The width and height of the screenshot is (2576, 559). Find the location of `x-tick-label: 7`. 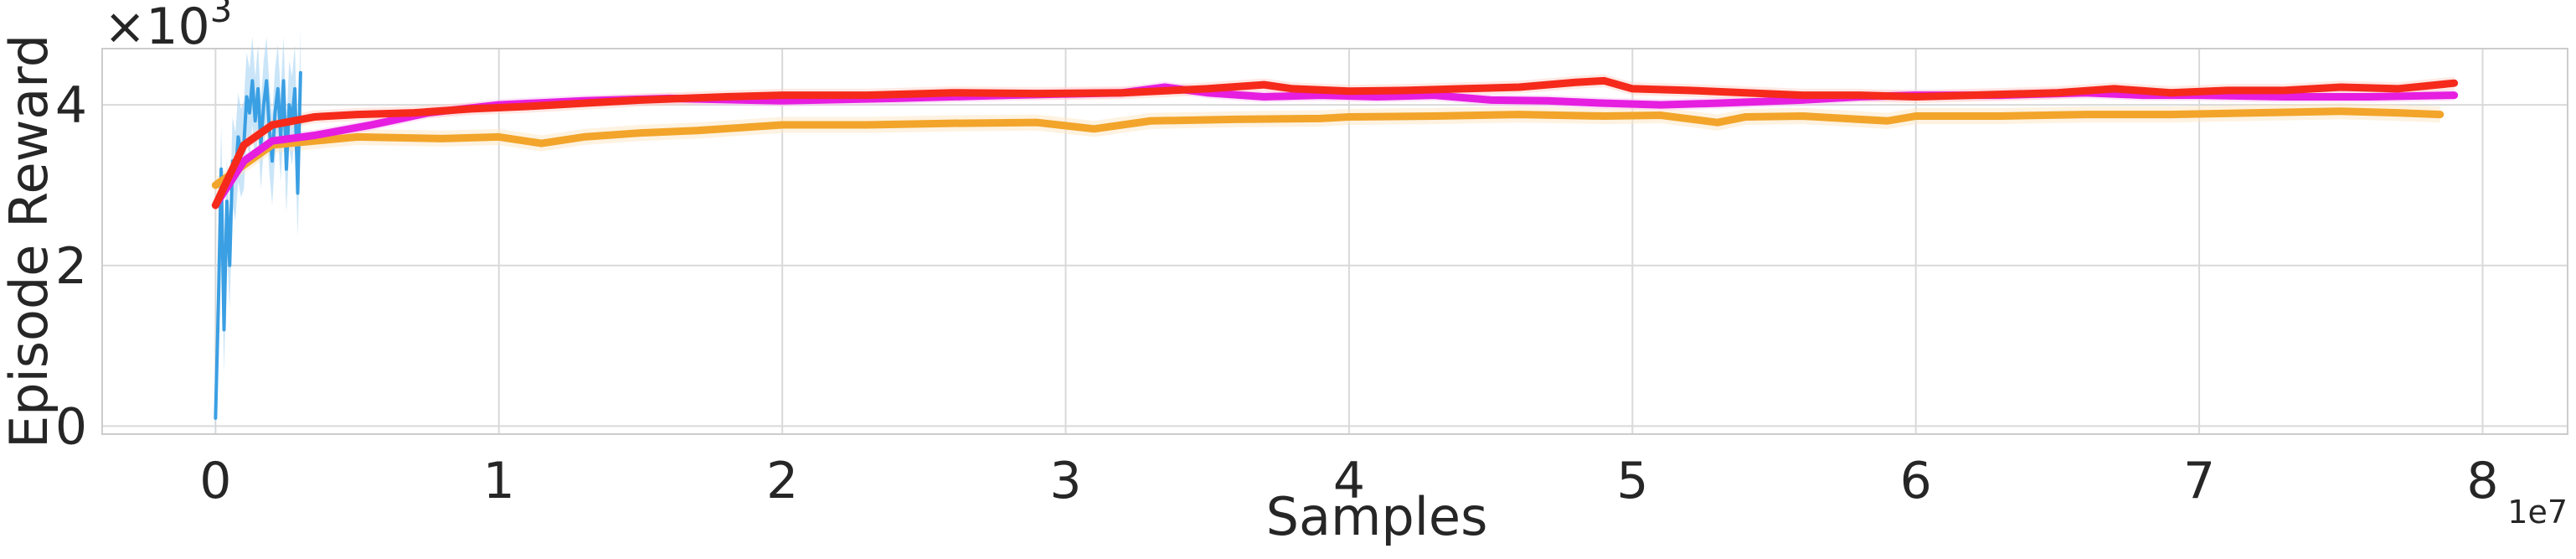

x-tick-label: 7 is located at coordinates (2199, 481).